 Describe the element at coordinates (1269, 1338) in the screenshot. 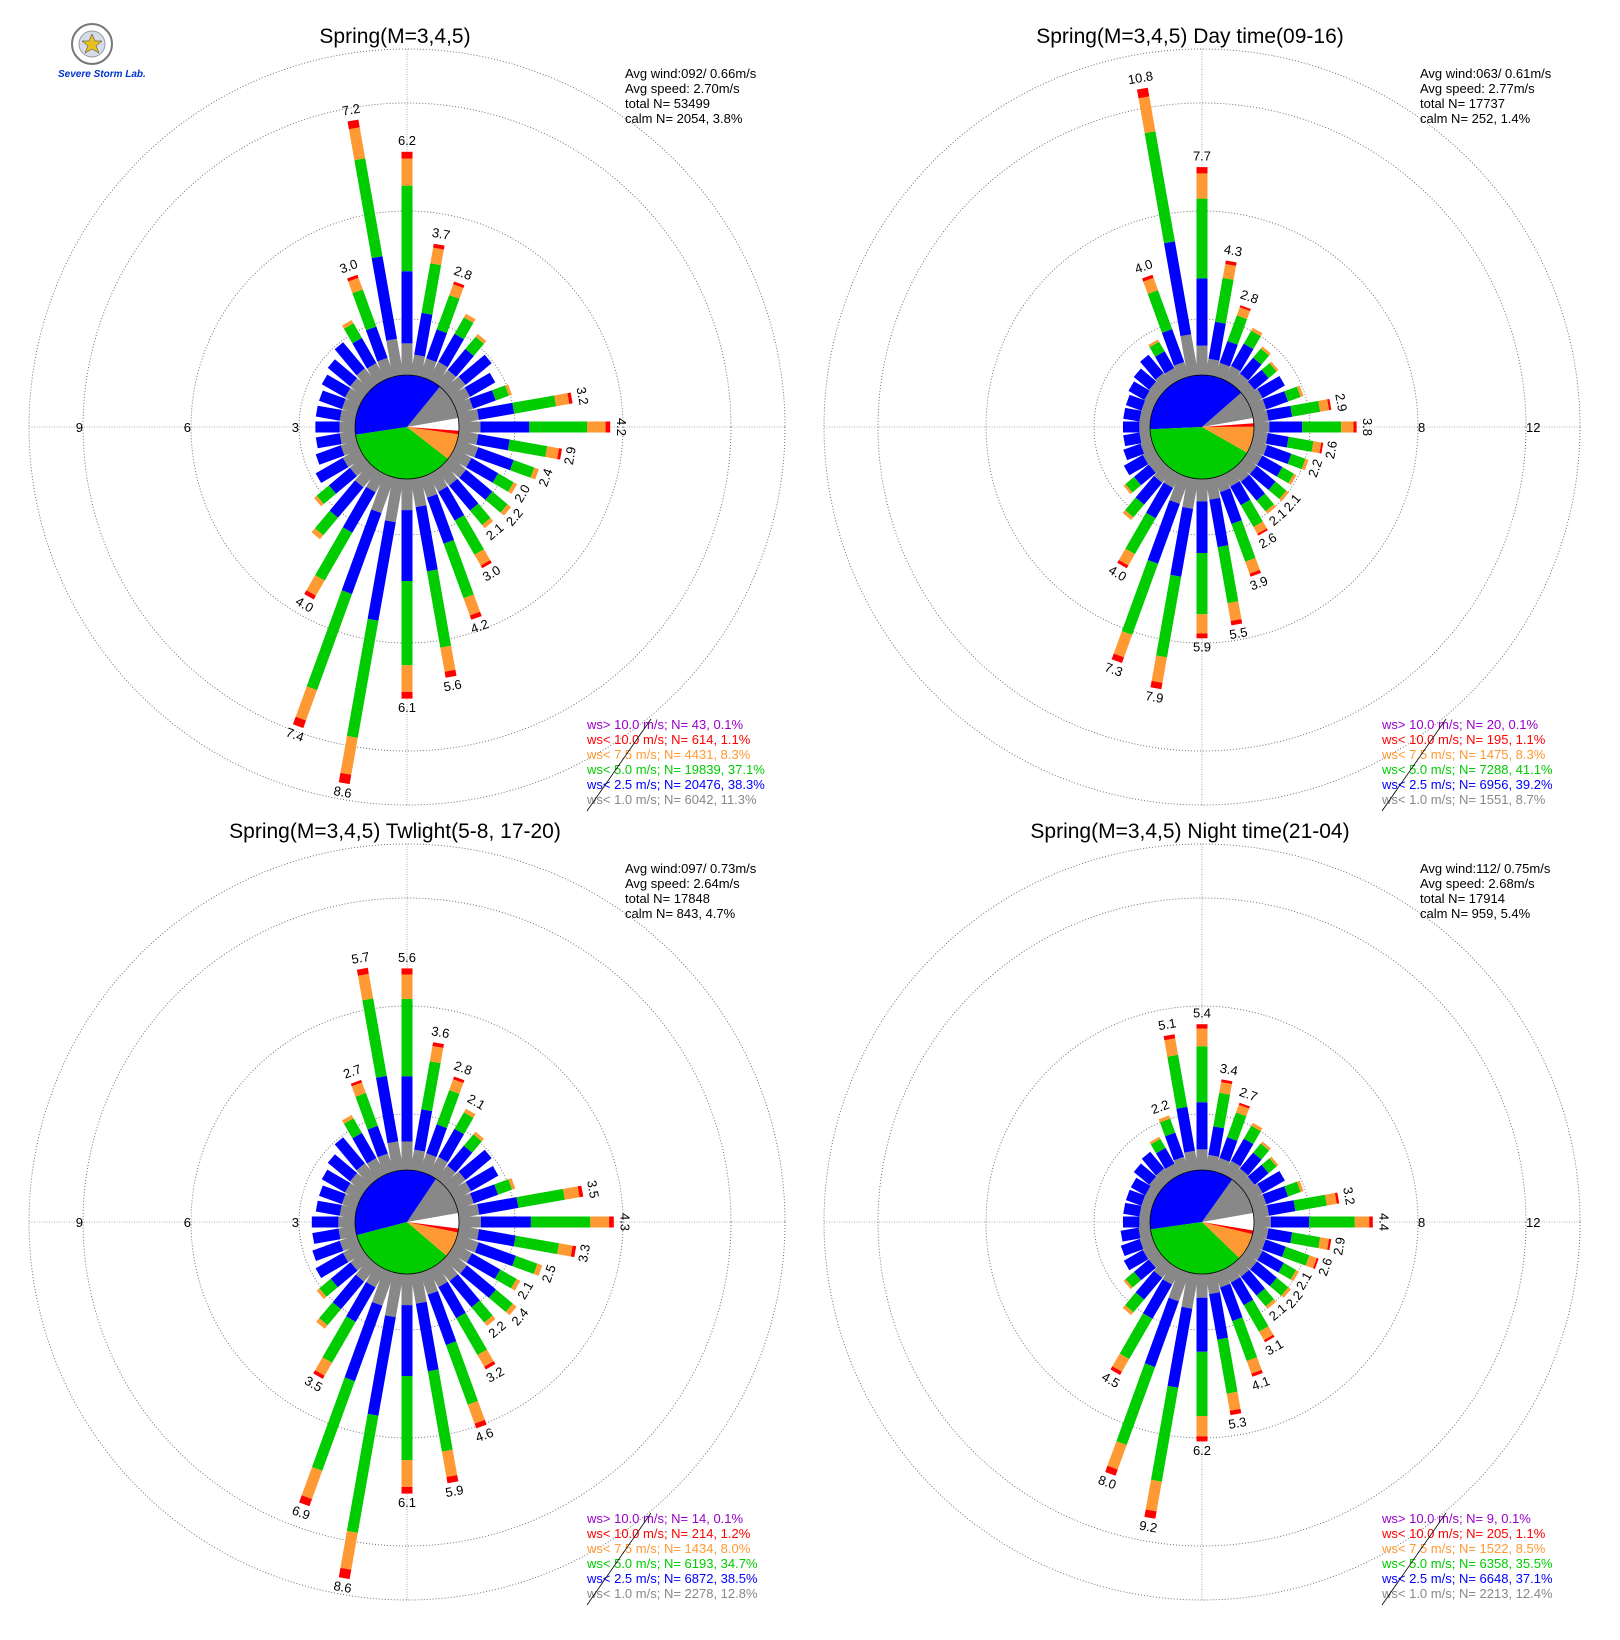

I see `bar-seg-150-lt10` at that location.